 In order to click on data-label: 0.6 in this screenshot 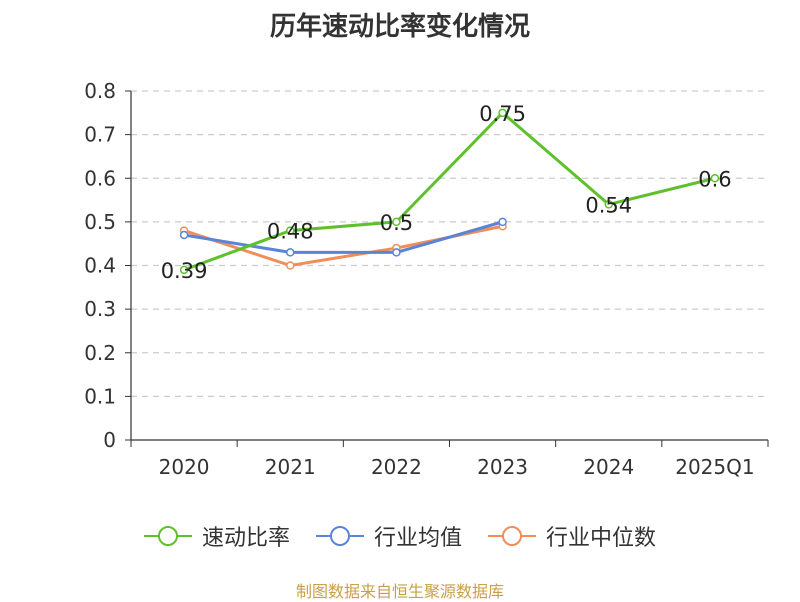, I will do `click(714, 179)`.